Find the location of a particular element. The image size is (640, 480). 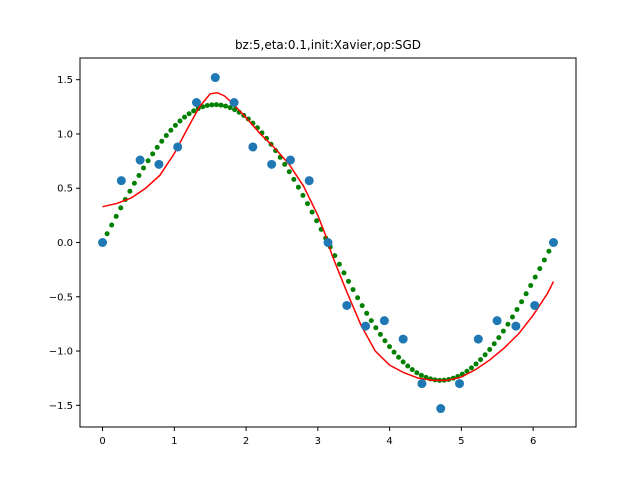

x-tick-label: 1 is located at coordinates (174, 441).